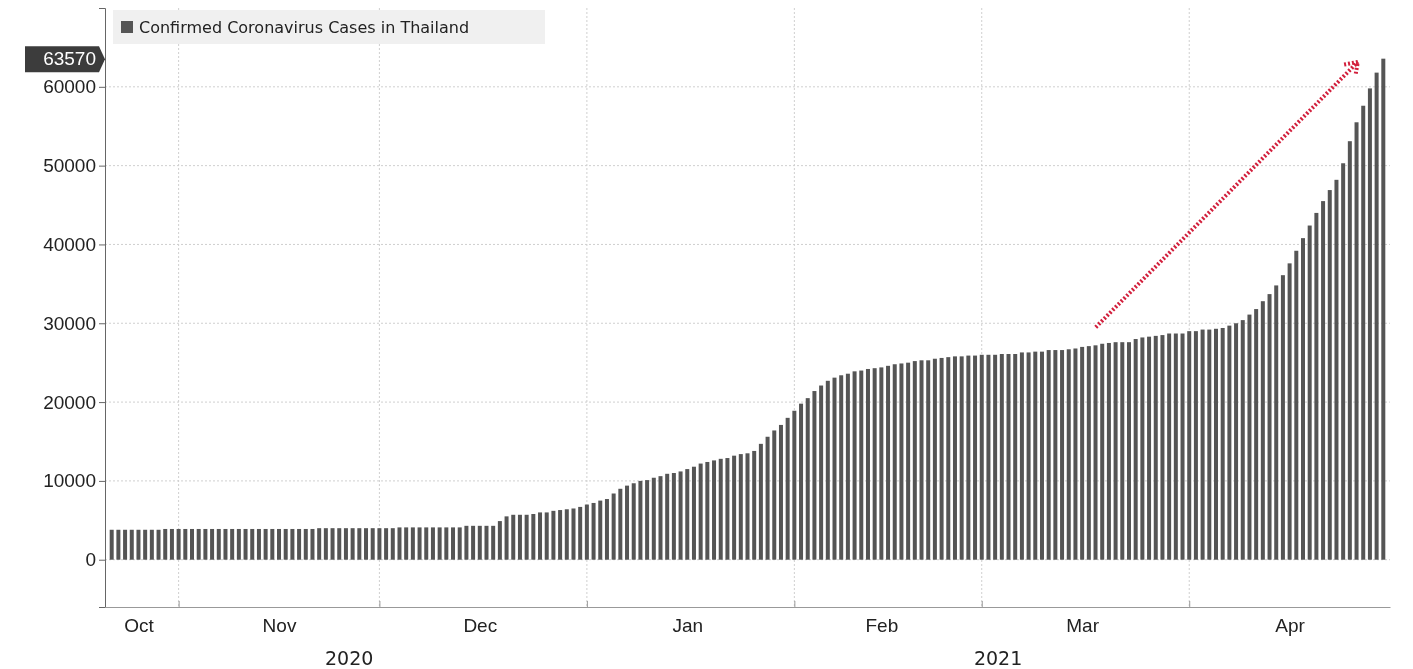  Describe the element at coordinates (69, 323) in the screenshot. I see `y-tick-label: 30000` at that location.